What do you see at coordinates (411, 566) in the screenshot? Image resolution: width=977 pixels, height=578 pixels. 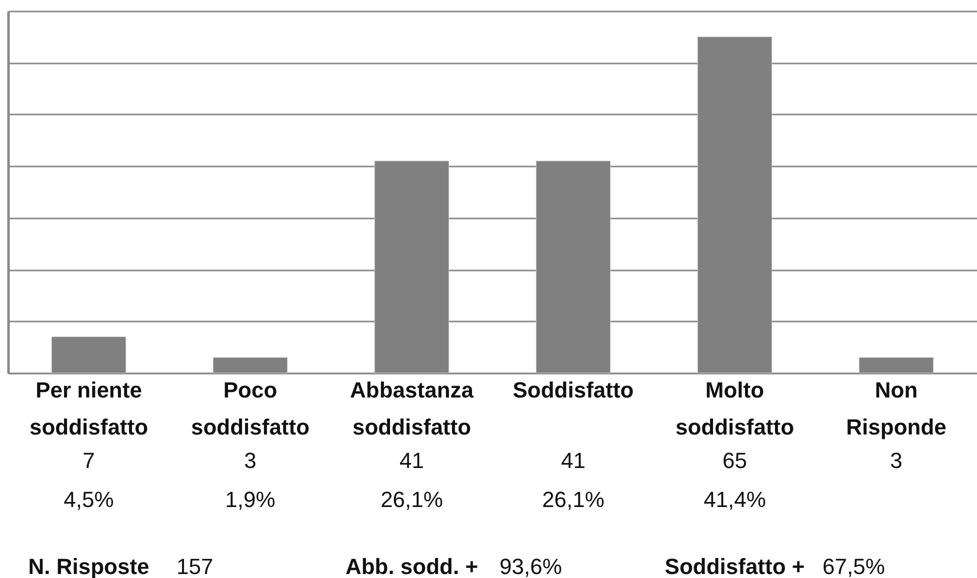 I see `text: Abb. sodd. +` at bounding box center [411, 566].